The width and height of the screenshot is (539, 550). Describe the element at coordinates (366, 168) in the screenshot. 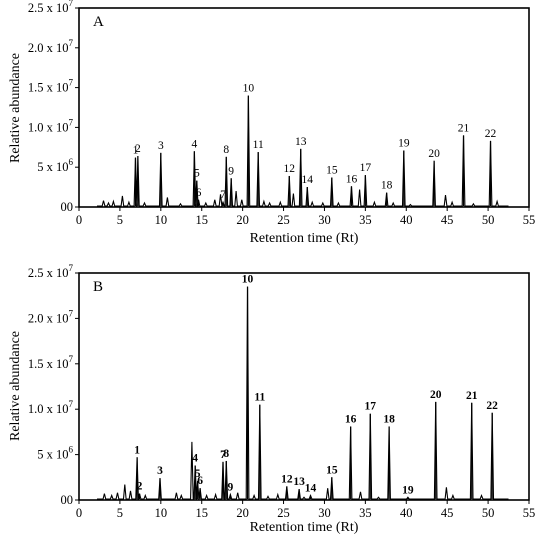

I see `peak-17-label: 17` at that location.